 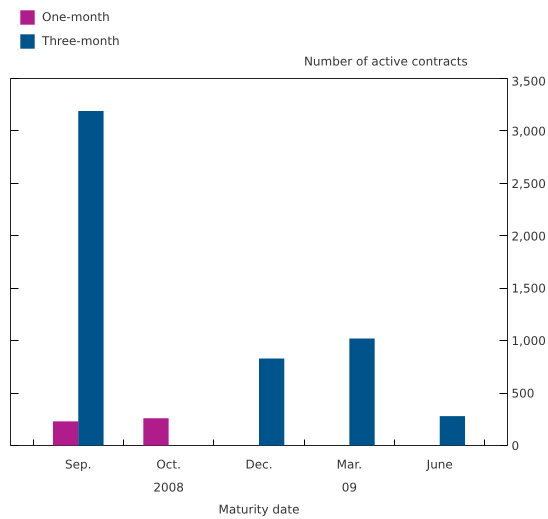 What do you see at coordinates (76, 17) in the screenshot?
I see `legend-label: One-month` at bounding box center [76, 17].